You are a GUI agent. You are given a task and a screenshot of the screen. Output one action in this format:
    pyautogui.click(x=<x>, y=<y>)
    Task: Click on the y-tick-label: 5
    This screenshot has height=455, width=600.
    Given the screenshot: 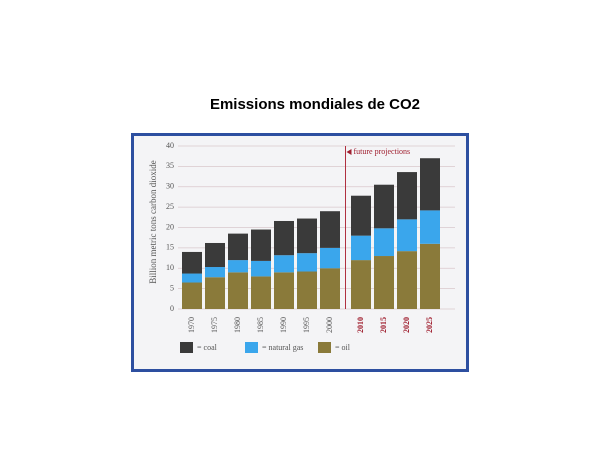 What is the action you would take?
    pyautogui.click(x=172, y=287)
    